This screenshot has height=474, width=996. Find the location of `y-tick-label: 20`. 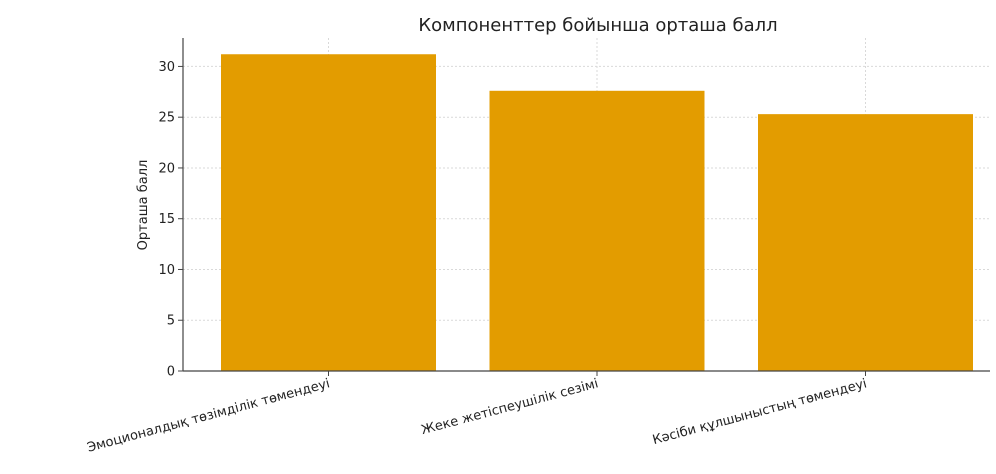

y-tick-label: 20 is located at coordinates (166, 168).